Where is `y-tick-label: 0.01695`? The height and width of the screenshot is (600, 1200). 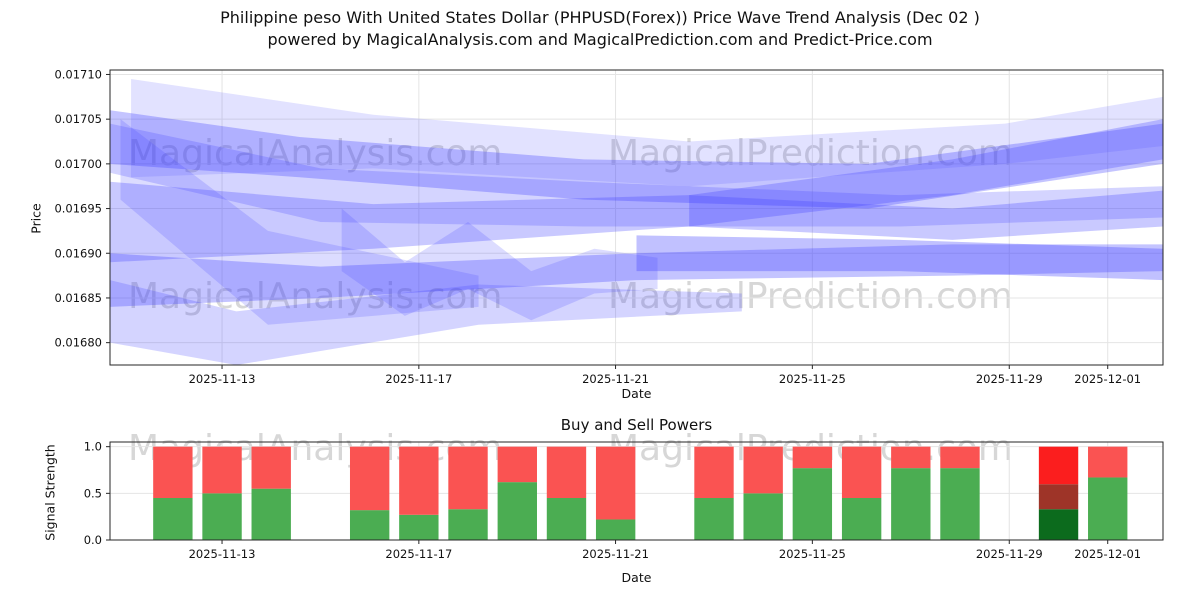
y-tick-label: 0.01695 is located at coordinates (78, 209).